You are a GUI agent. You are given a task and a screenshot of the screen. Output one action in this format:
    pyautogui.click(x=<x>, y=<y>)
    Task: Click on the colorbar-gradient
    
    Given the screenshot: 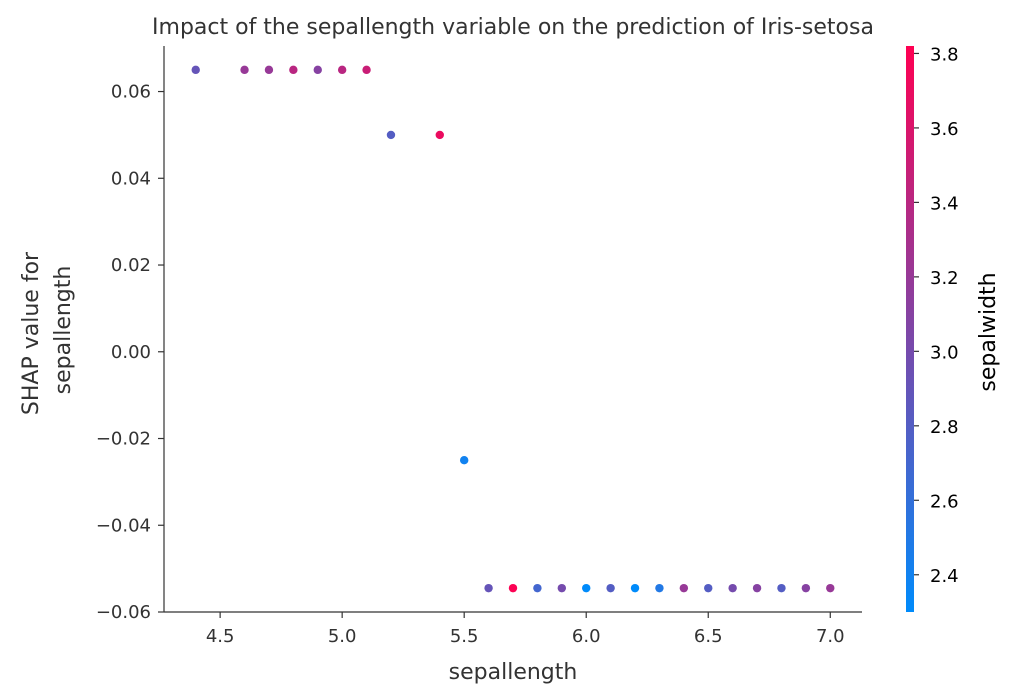 What is the action you would take?
    pyautogui.click(x=910, y=329)
    